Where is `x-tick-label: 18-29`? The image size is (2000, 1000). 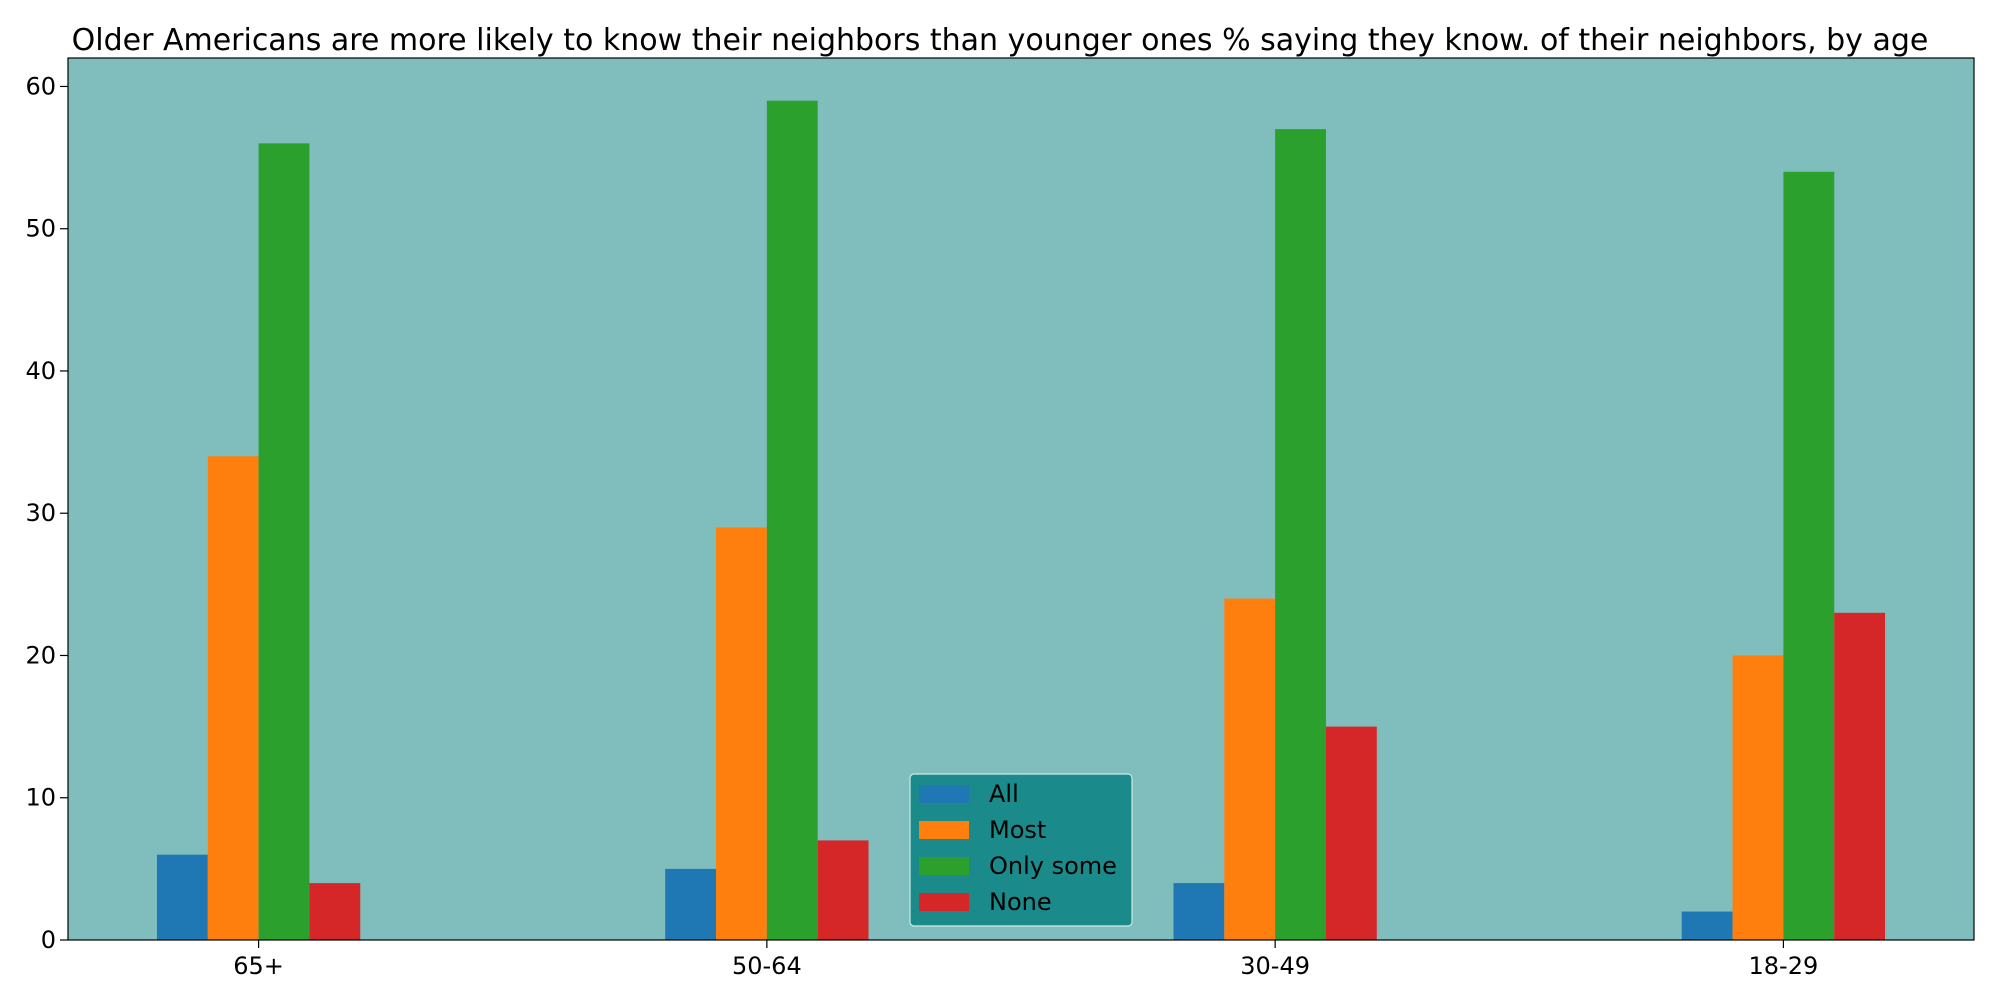
x-tick-label: 18-29 is located at coordinates (1784, 966).